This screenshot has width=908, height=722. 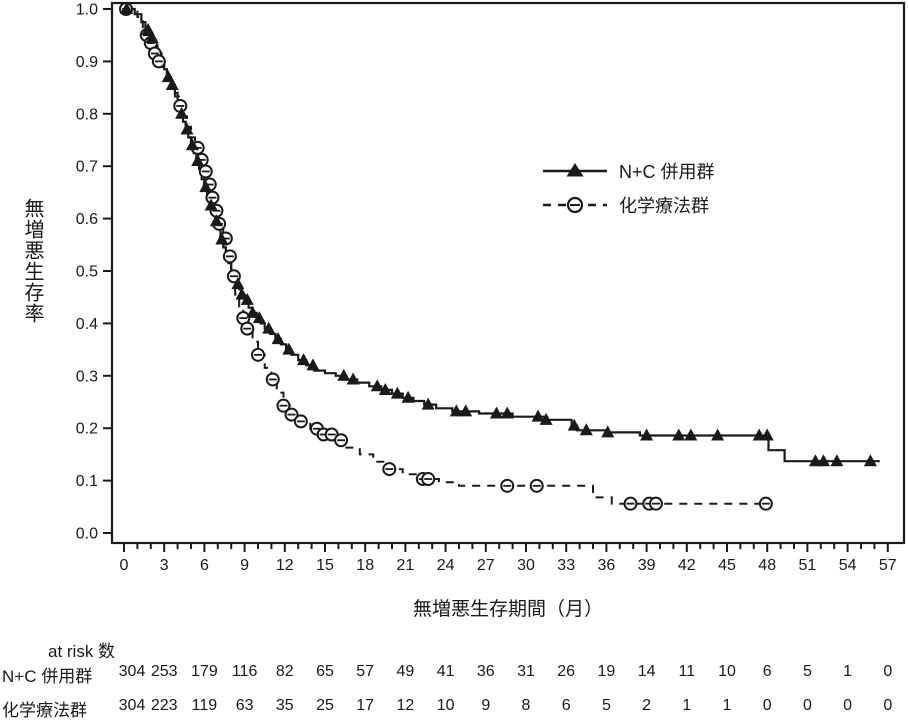 I want to click on x-tick-label: 12, so click(x=285, y=565).